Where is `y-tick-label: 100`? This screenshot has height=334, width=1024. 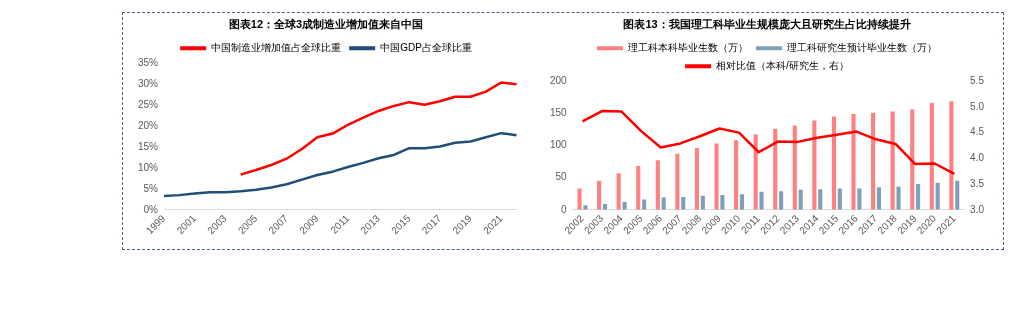
y-tick-label: 100 is located at coordinates (559, 145).